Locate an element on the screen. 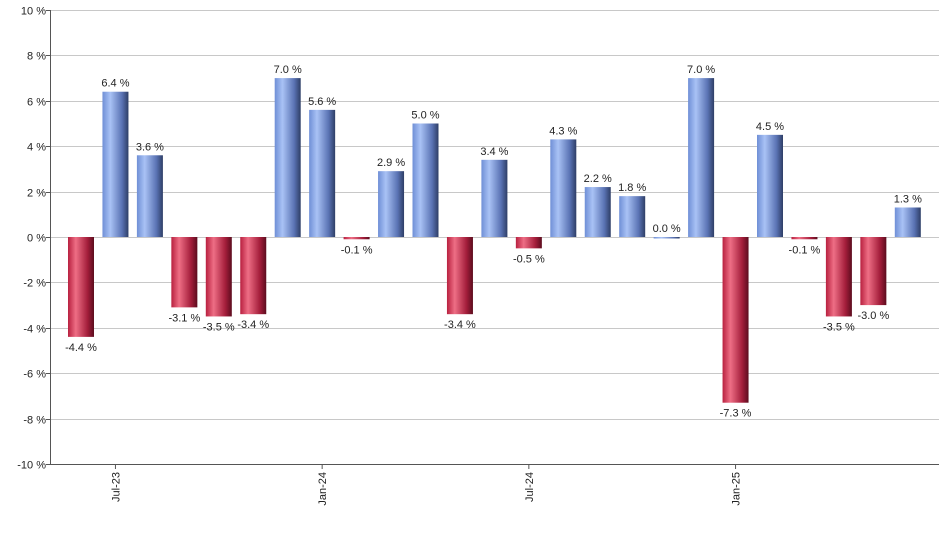 The image size is (940, 550). data-label-Sep-24: 2.2 % is located at coordinates (598, 179).